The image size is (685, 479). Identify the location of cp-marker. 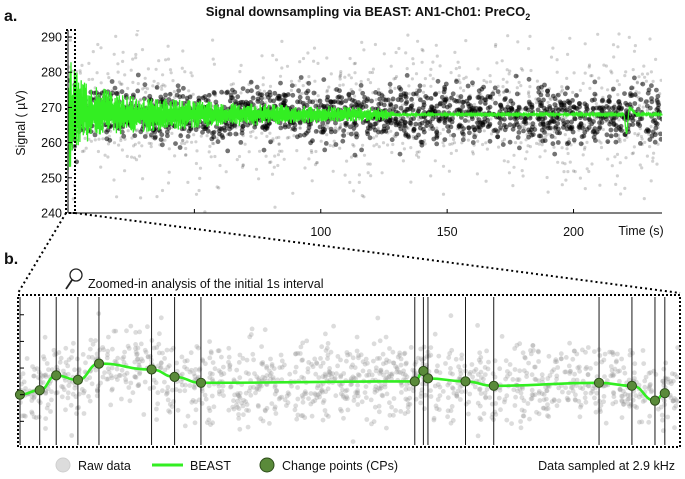
(428, 378).